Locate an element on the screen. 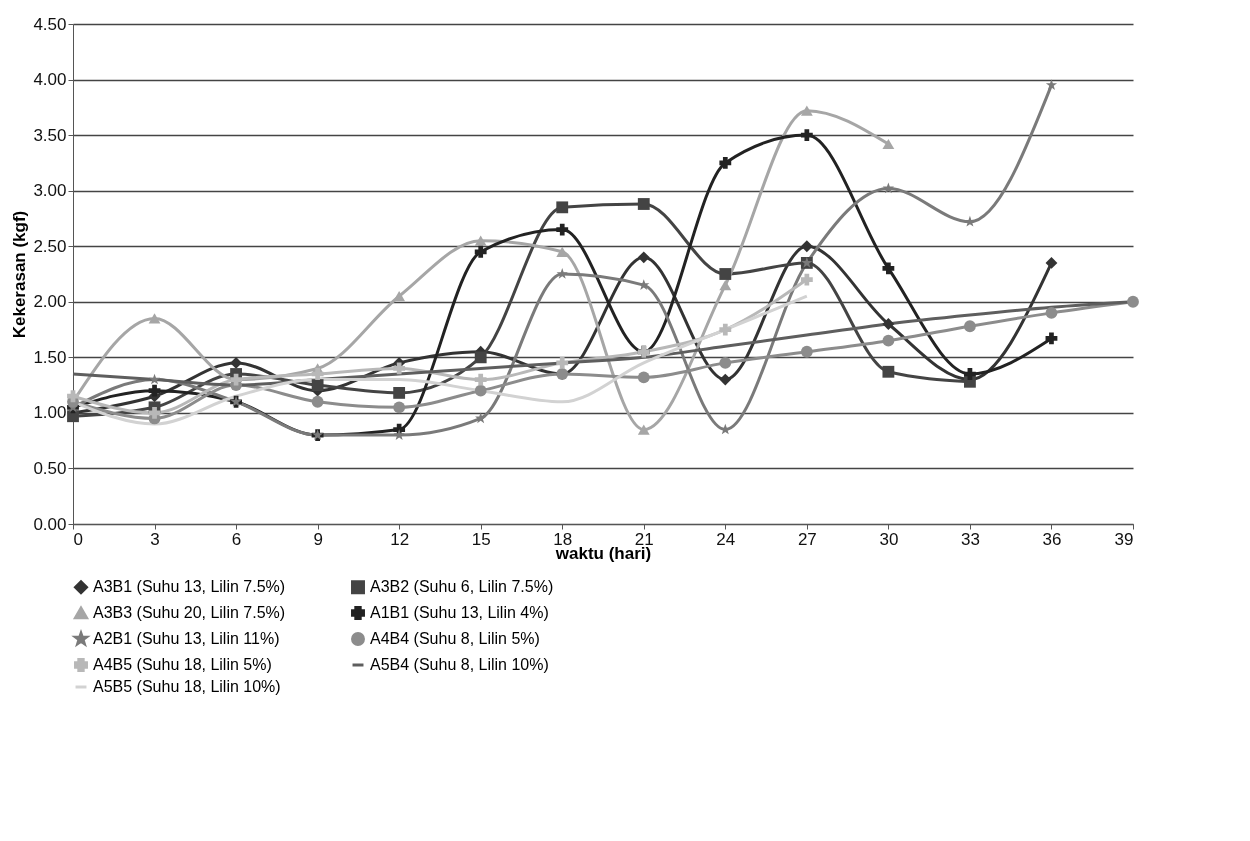 The height and width of the screenshot is (841, 1250). y-tick-label: 4.00 is located at coordinates (50, 80).